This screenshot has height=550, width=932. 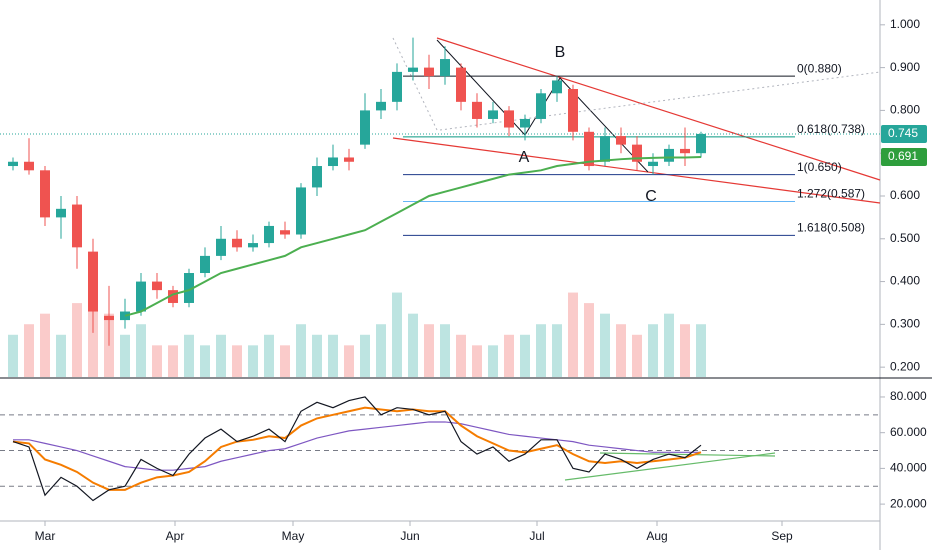 I want to click on dotted-line, so click(x=415, y=84).